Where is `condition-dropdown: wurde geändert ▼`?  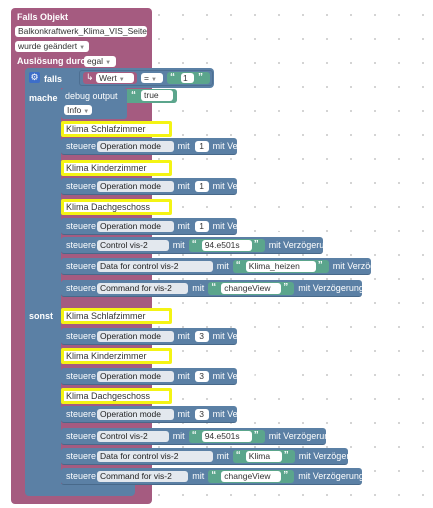
condition-dropdown: wurde geändert ▼ is located at coordinates (52, 46).